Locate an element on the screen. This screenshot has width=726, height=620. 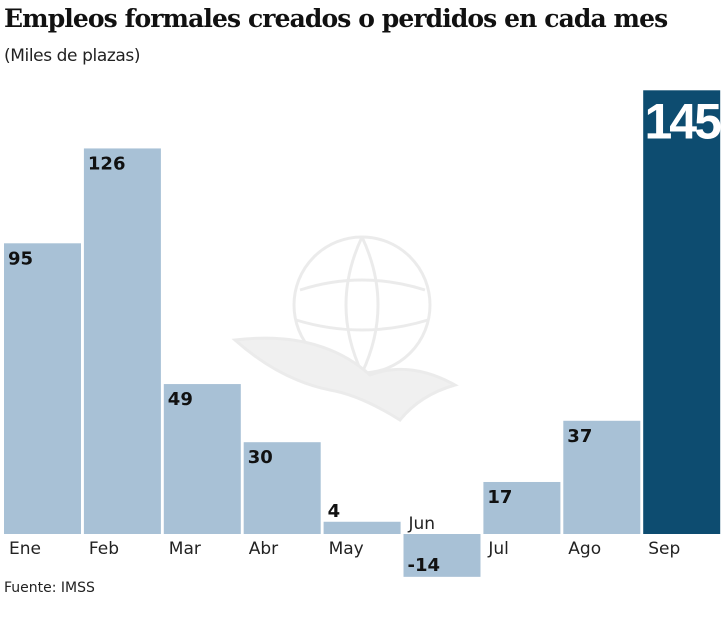
value-label: 17 is located at coordinates (499, 497).